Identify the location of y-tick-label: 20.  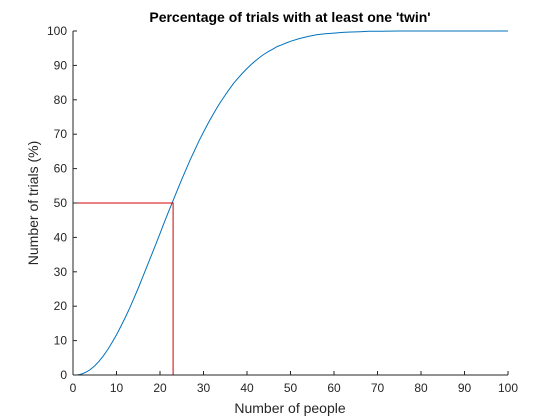
(61, 306).